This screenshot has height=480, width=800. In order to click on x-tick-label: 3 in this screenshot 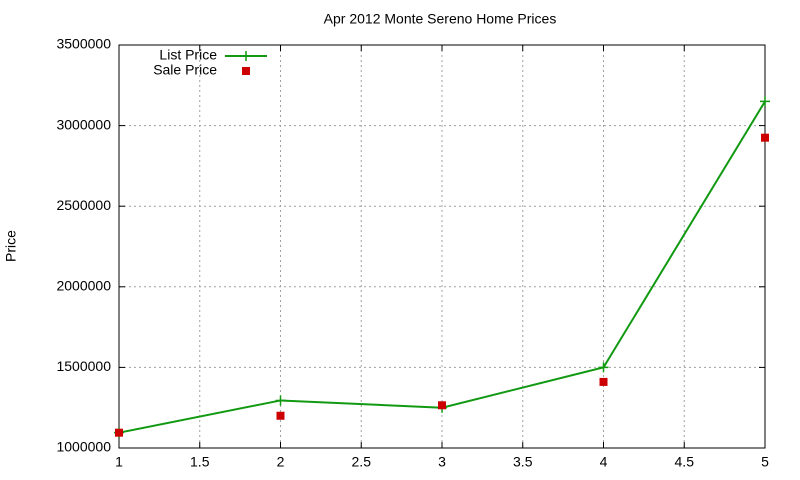, I will do `click(442, 462)`.